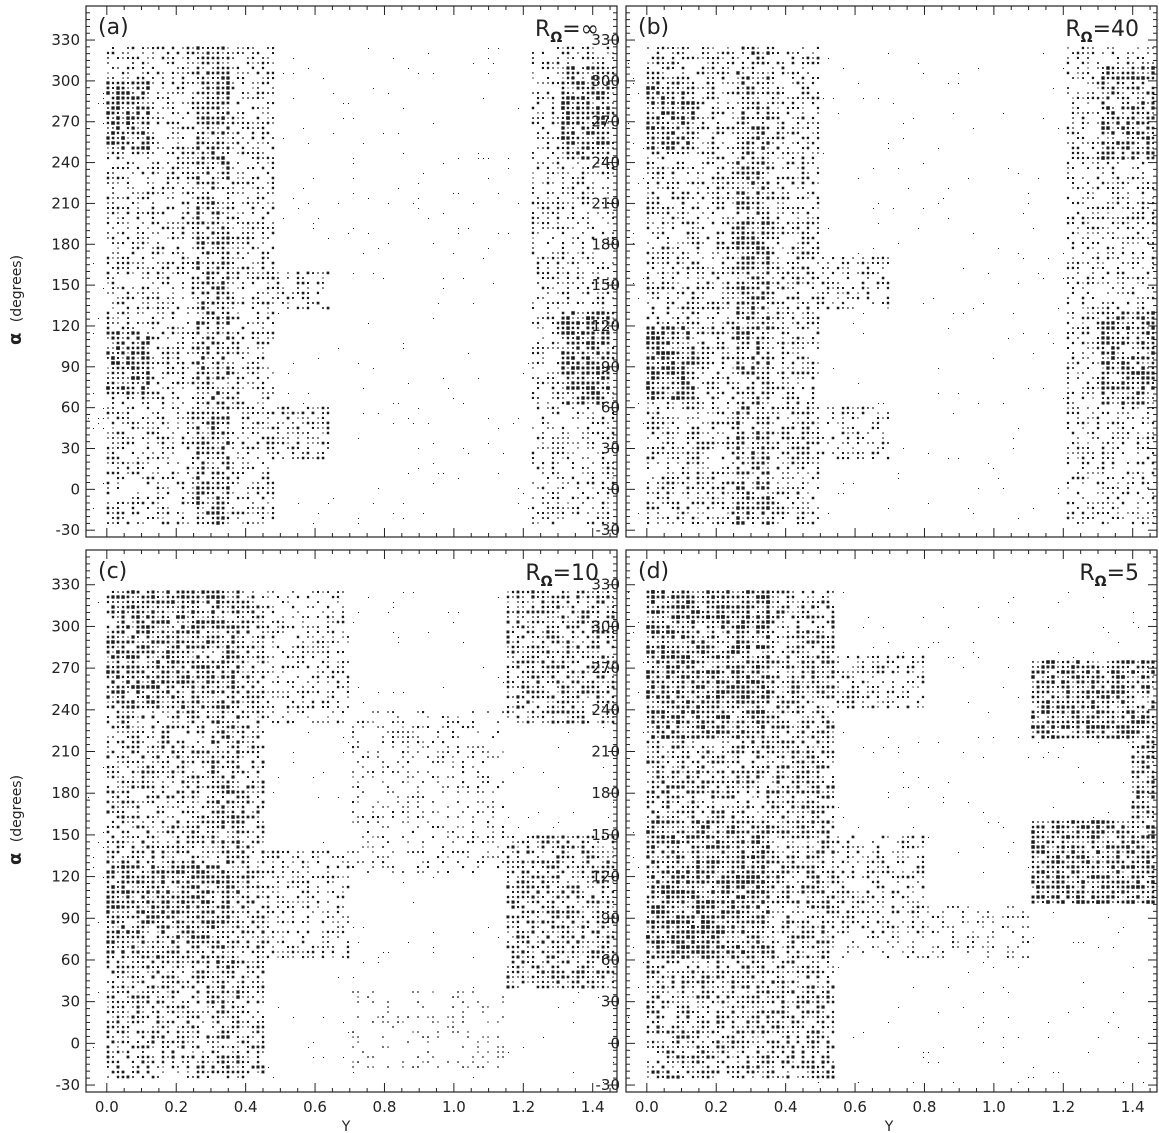  Describe the element at coordinates (653, 27) in the screenshot. I see `panel-label: (b)` at that location.